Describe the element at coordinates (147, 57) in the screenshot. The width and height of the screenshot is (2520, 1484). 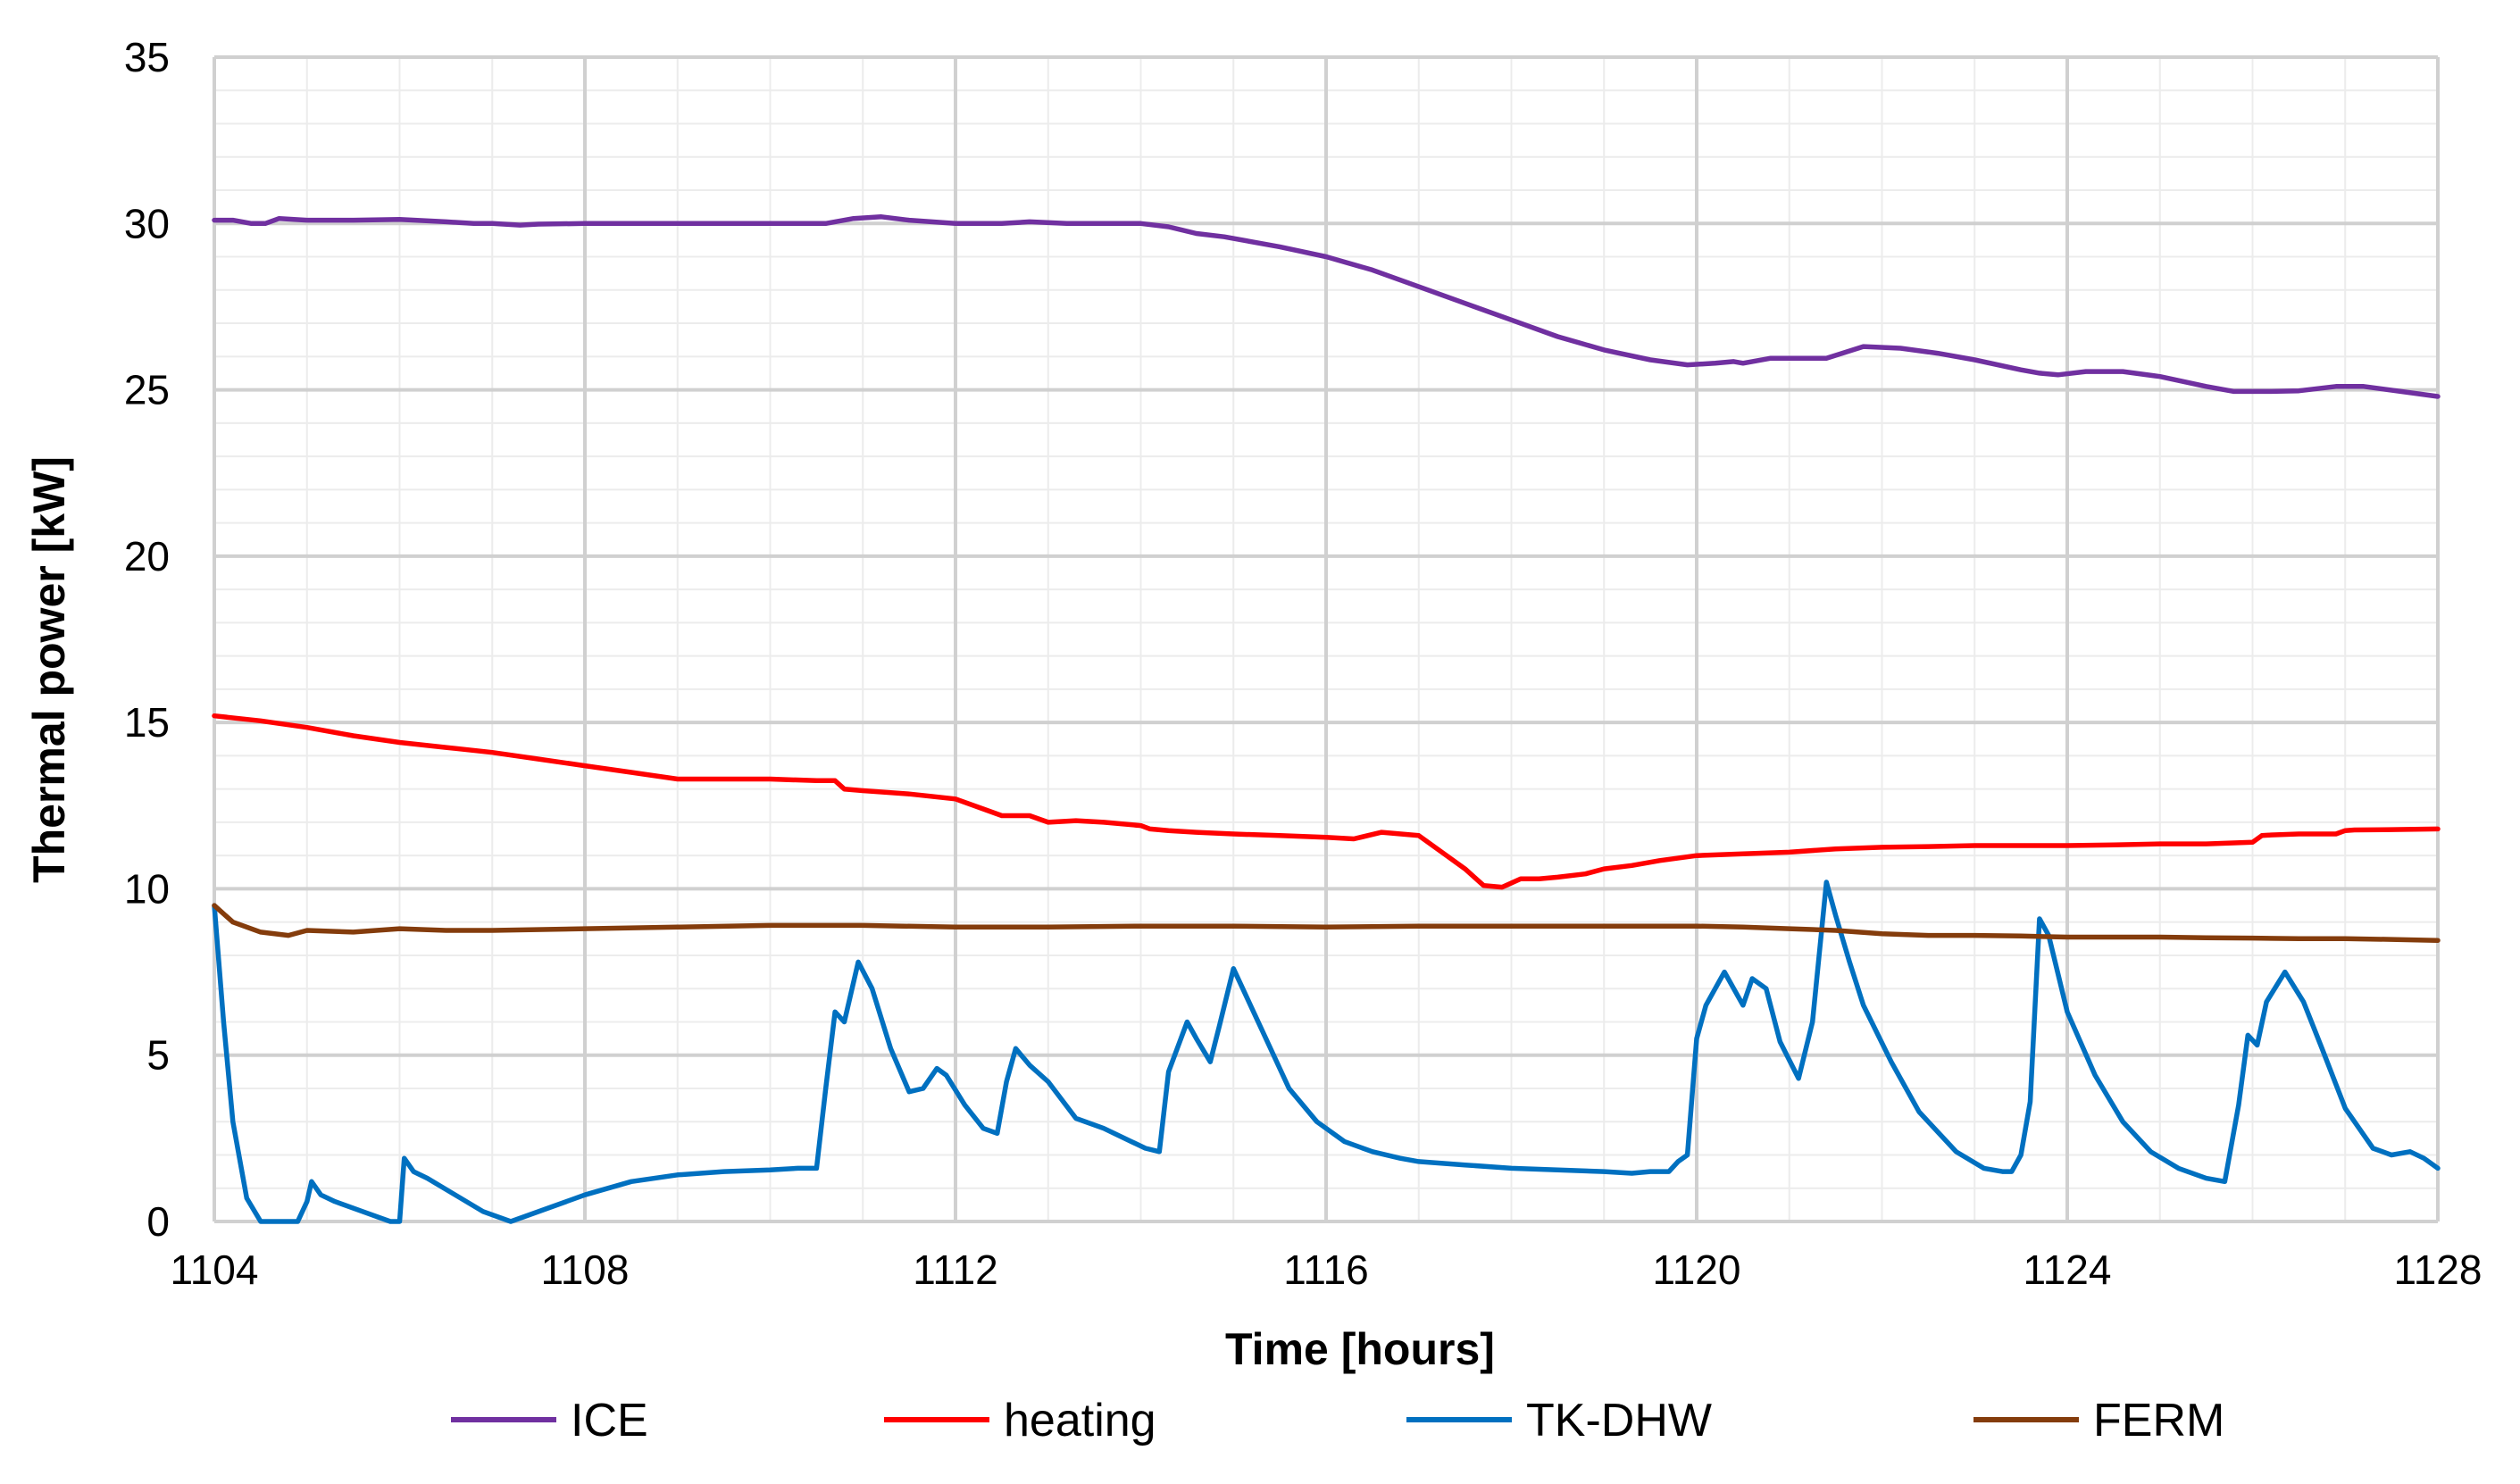
I see `y-tick-label: 35` at that location.